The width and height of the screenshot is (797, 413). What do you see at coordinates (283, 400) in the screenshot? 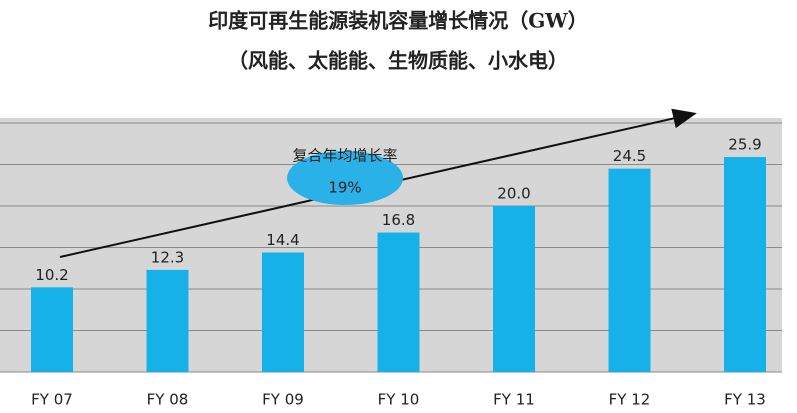
I see `x-tick-label: FY 09` at bounding box center [283, 400].